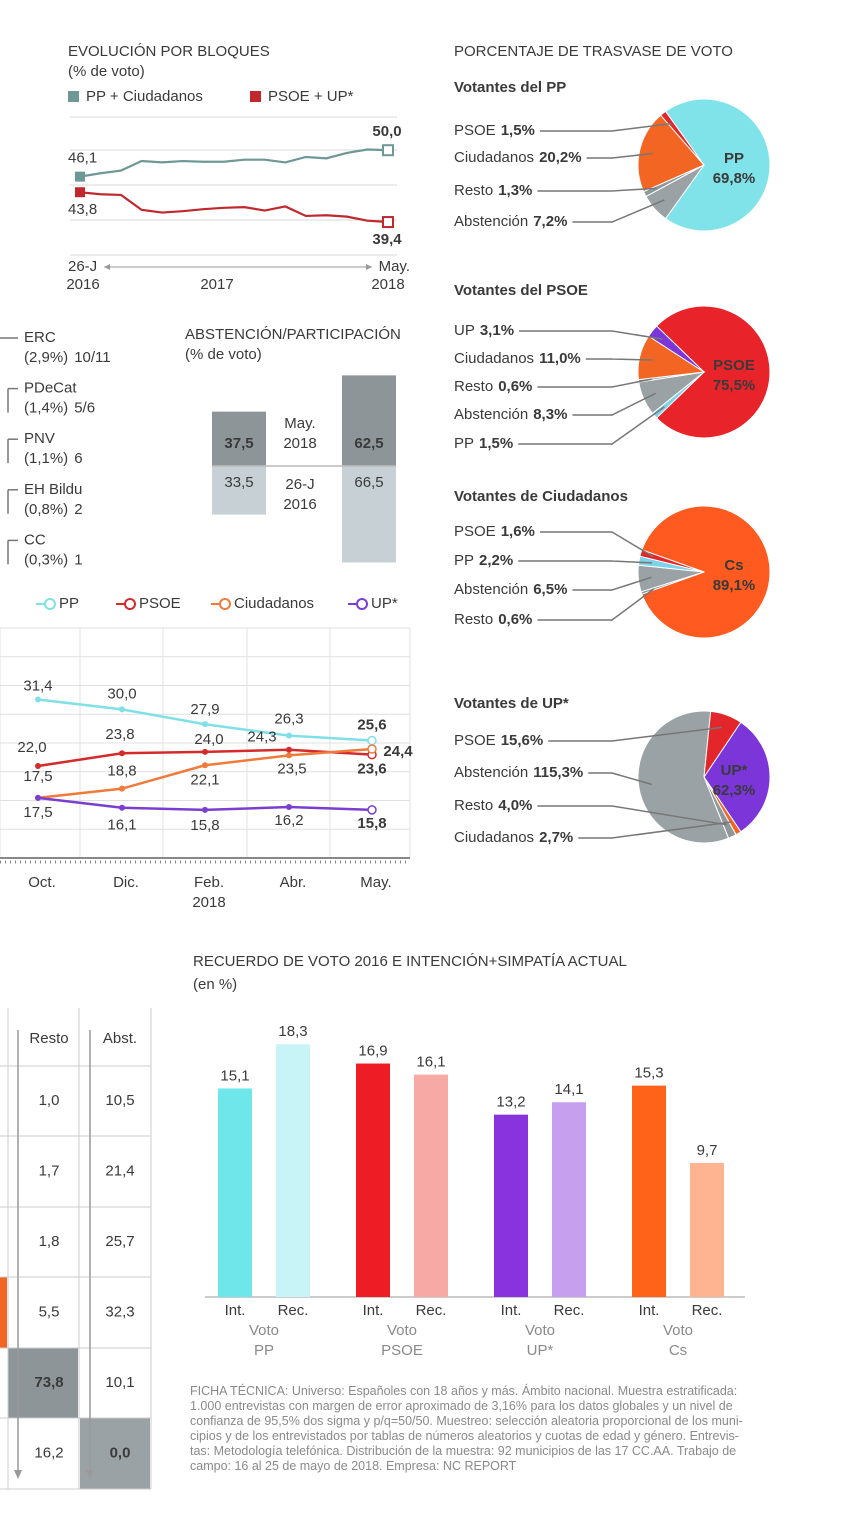 The image size is (861, 1529). I want to click on slice-value: 115,3%, so click(558, 772).